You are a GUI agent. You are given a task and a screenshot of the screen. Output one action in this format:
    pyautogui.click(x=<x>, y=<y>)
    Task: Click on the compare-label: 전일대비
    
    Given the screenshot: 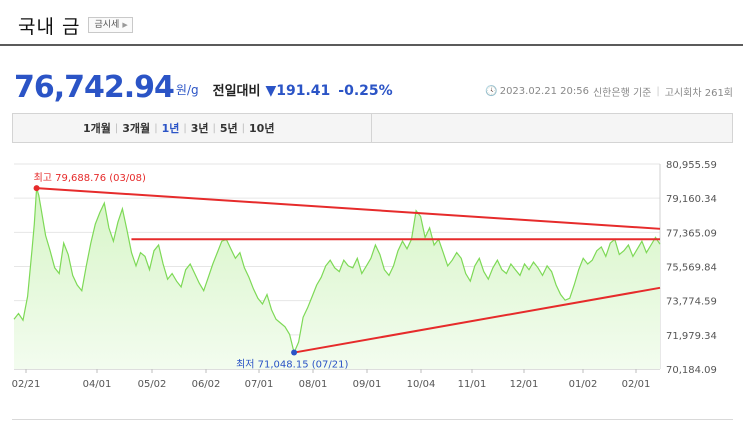 What is the action you would take?
    pyautogui.click(x=236, y=91)
    